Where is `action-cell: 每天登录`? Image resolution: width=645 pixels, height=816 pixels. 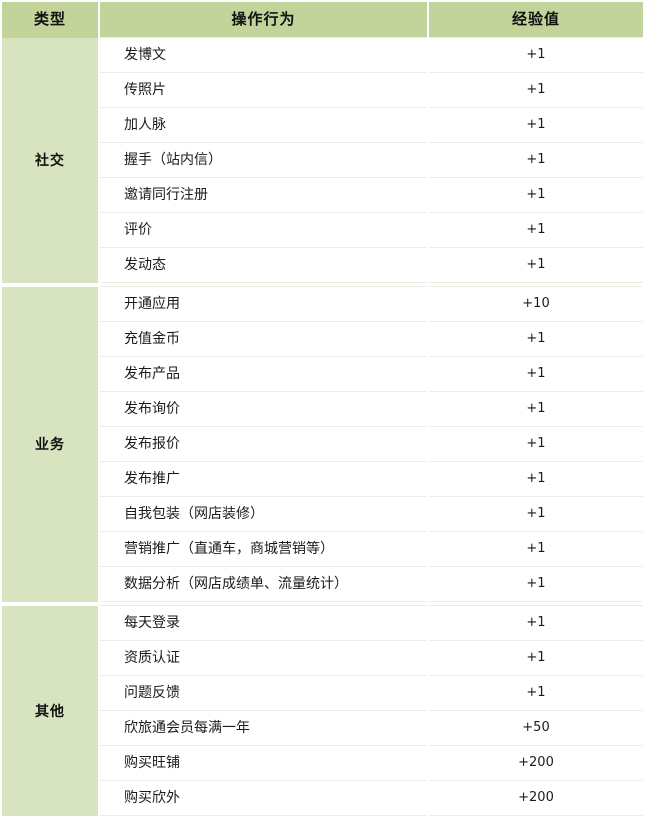
action-cell: 每天登录 is located at coordinates (263, 623).